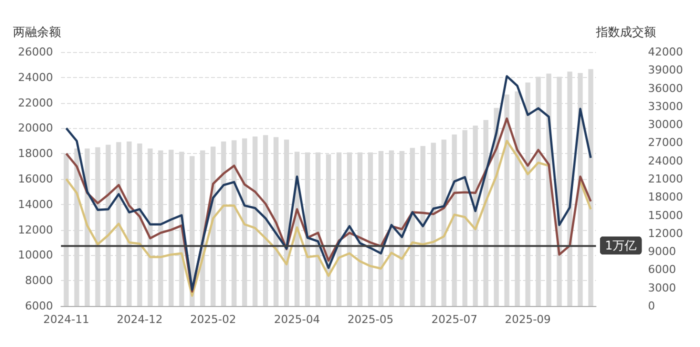 This screenshot has width=700, height=347. I want to click on y-tick-label: 10000, so click(35, 255).